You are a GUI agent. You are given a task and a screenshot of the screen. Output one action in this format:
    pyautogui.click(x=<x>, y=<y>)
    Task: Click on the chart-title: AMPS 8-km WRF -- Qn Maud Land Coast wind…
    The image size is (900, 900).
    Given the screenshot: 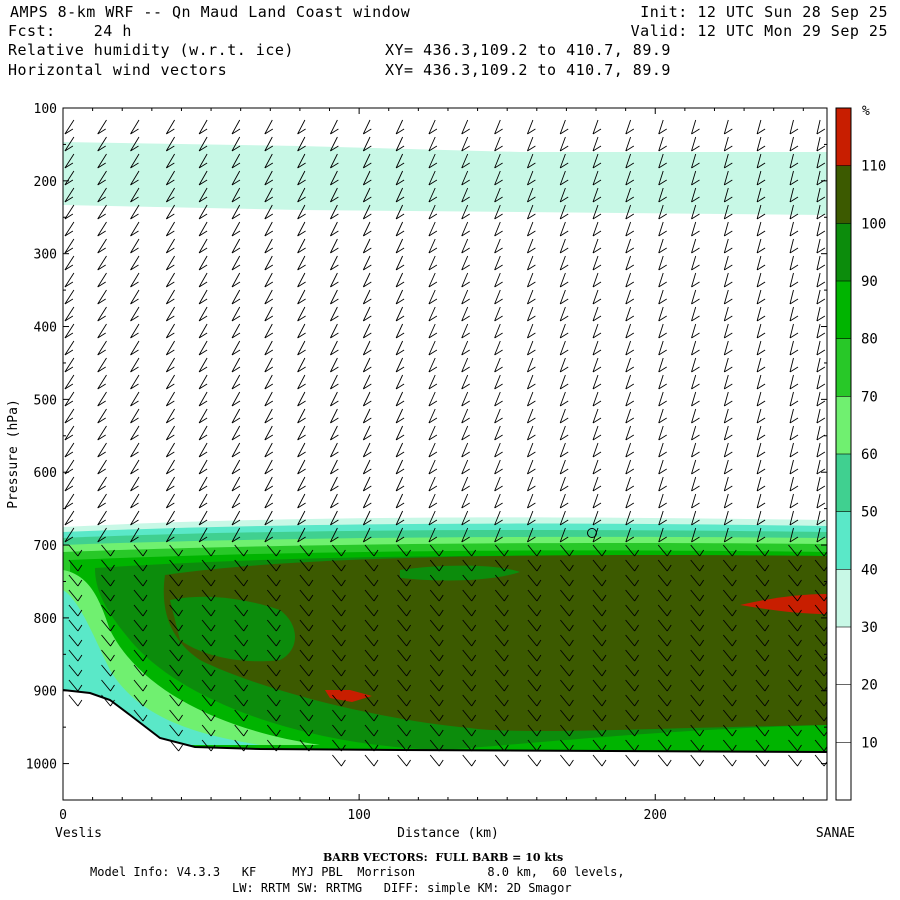 What is the action you would take?
    pyautogui.click(x=210, y=12)
    